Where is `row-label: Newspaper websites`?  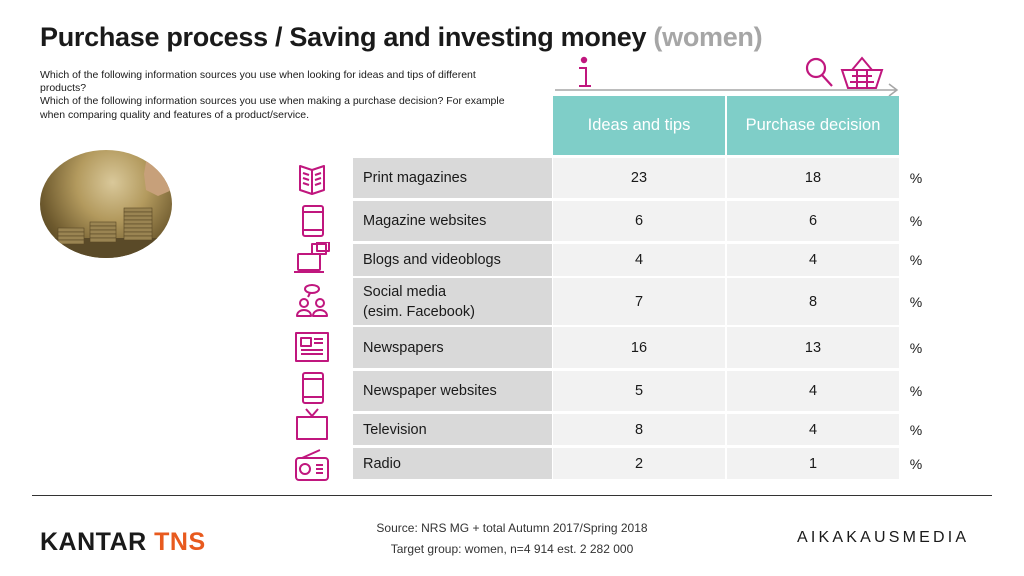 row-label: Newspaper websites is located at coordinates (452, 391).